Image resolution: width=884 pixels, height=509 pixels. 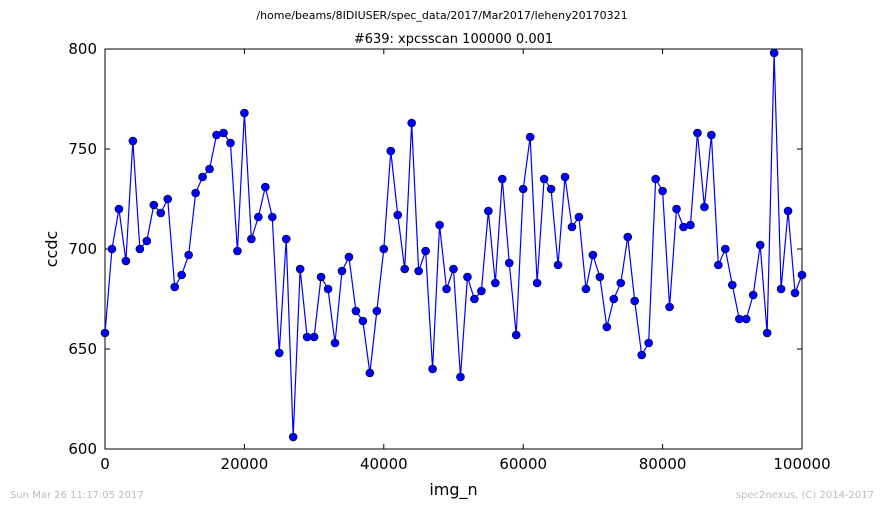 What do you see at coordinates (82, 449) in the screenshot?
I see `y-tick-label: 600` at bounding box center [82, 449].